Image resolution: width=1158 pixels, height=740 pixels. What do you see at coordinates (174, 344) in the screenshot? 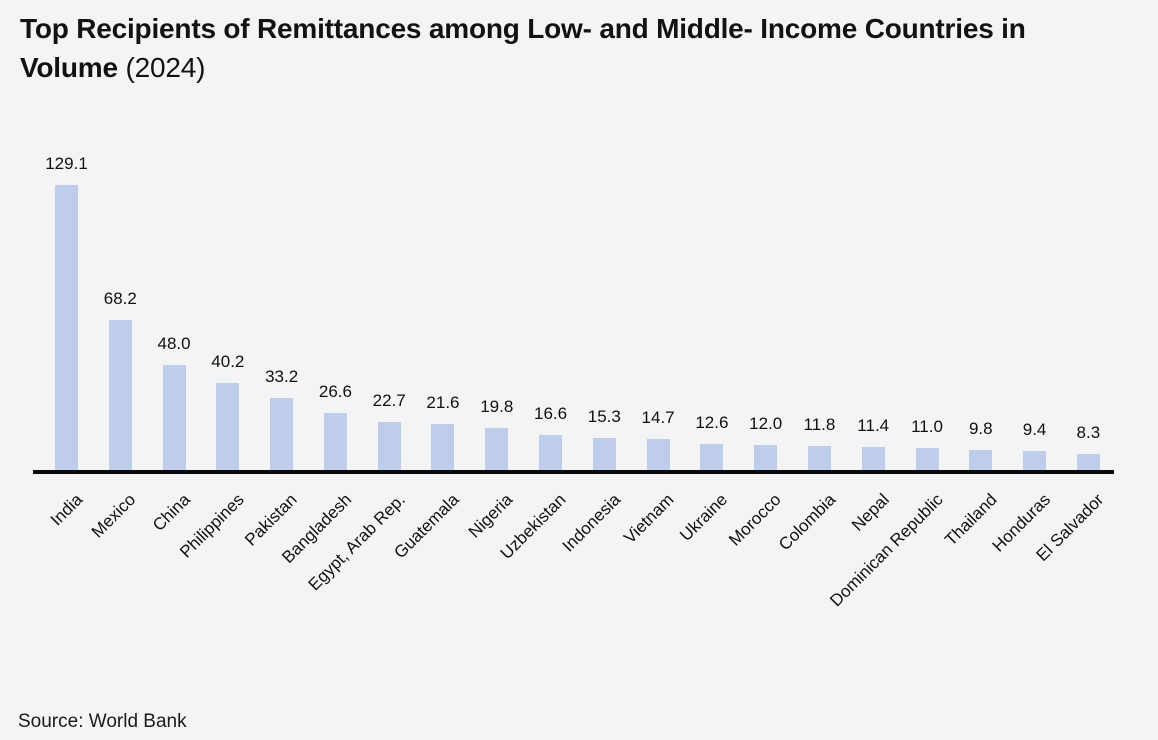
I see `bar-value-label: 48.0` at bounding box center [174, 344].